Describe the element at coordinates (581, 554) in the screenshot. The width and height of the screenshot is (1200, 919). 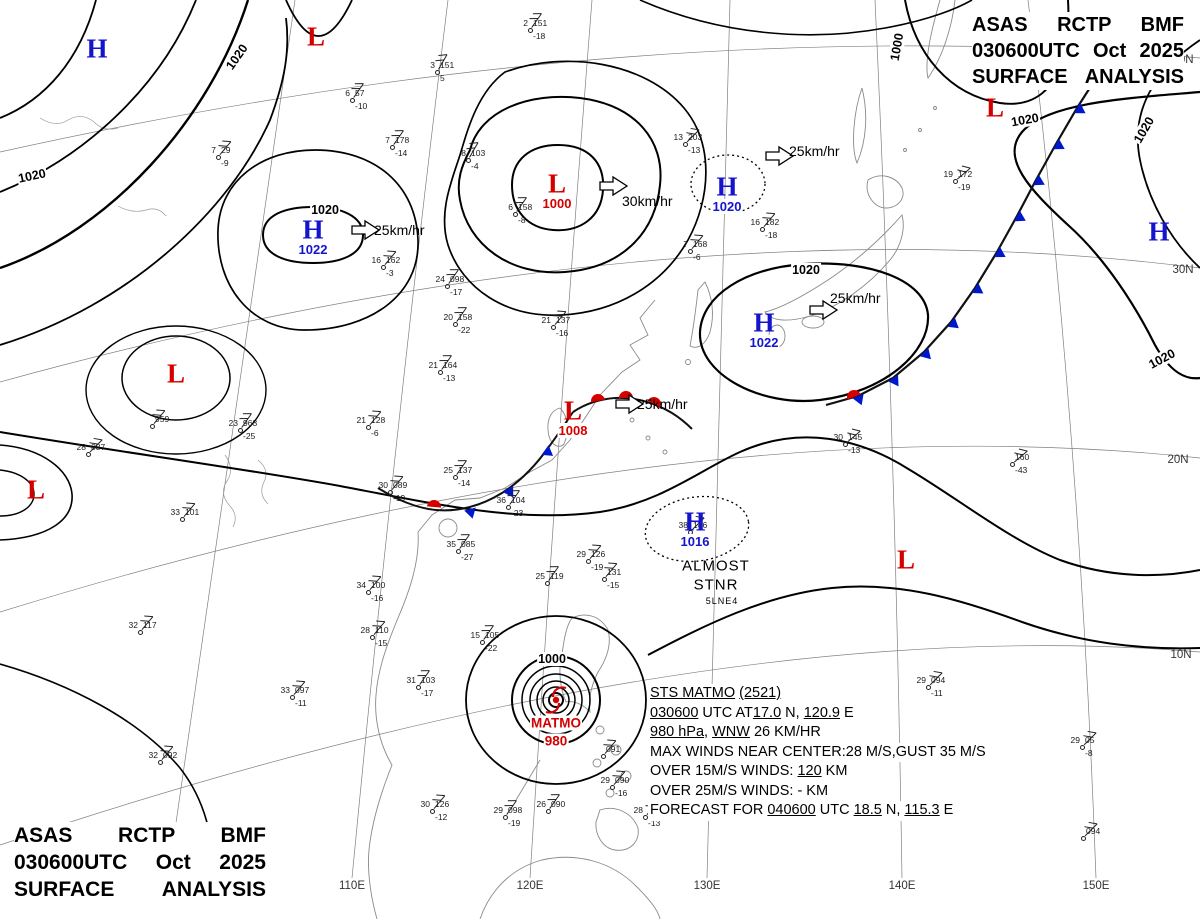
I see `station-value: 29` at that location.